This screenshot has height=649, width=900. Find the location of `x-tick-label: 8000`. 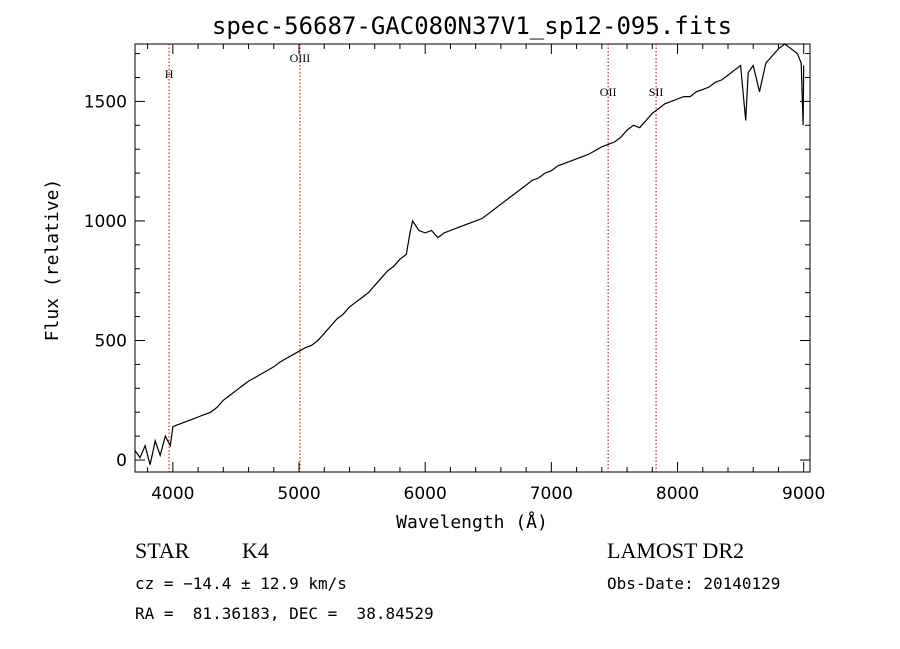

x-tick-label: 8000 is located at coordinates (677, 494).